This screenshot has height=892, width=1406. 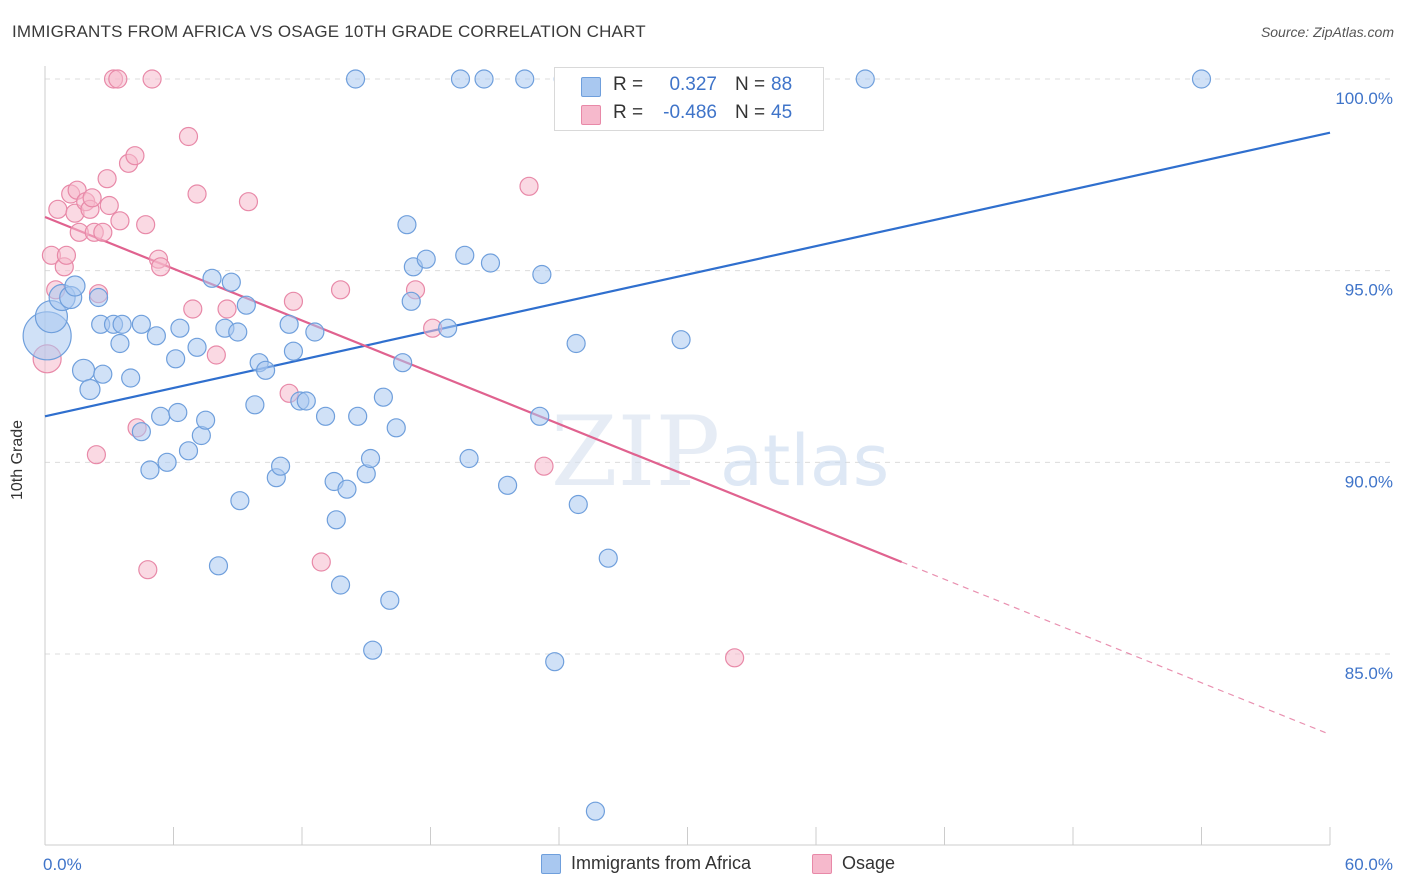 I want to click on bottom-legend-swatch-africa, so click(x=551, y=864).